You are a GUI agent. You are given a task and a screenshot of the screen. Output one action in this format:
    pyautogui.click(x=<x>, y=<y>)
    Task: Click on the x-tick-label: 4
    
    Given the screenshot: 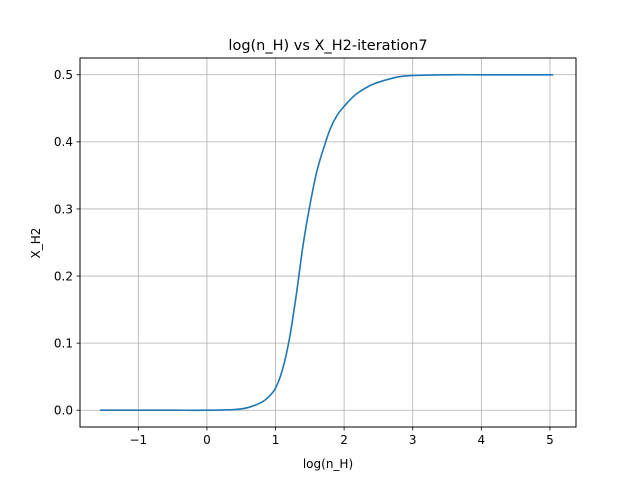 What is the action you would take?
    pyautogui.click(x=482, y=440)
    